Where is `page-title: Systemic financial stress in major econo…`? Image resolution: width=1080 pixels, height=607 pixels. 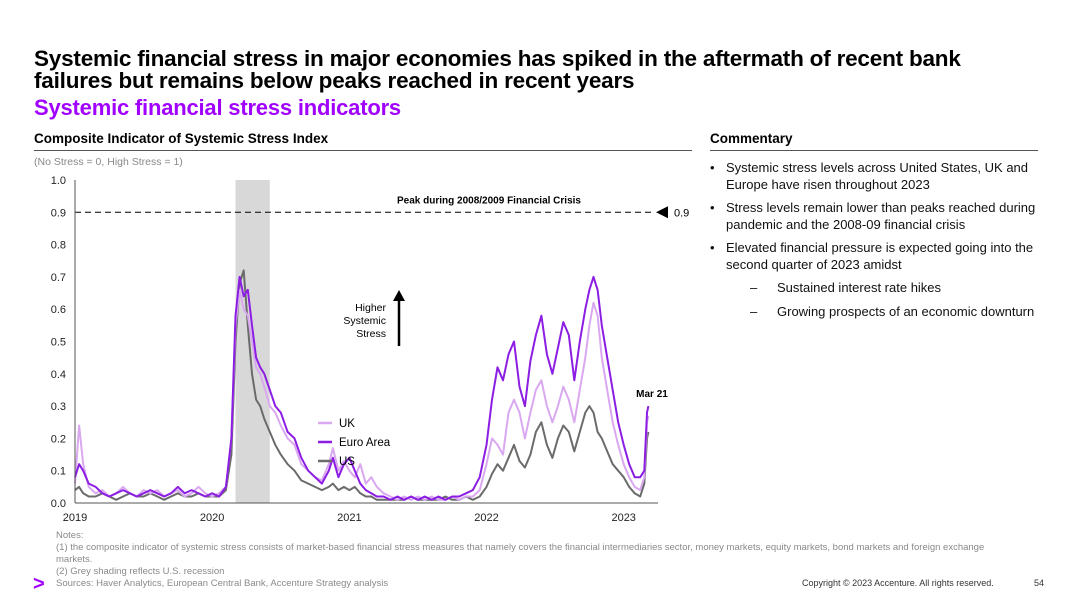 page-title: Systemic financial stress in major econo… is located at coordinates (497, 69).